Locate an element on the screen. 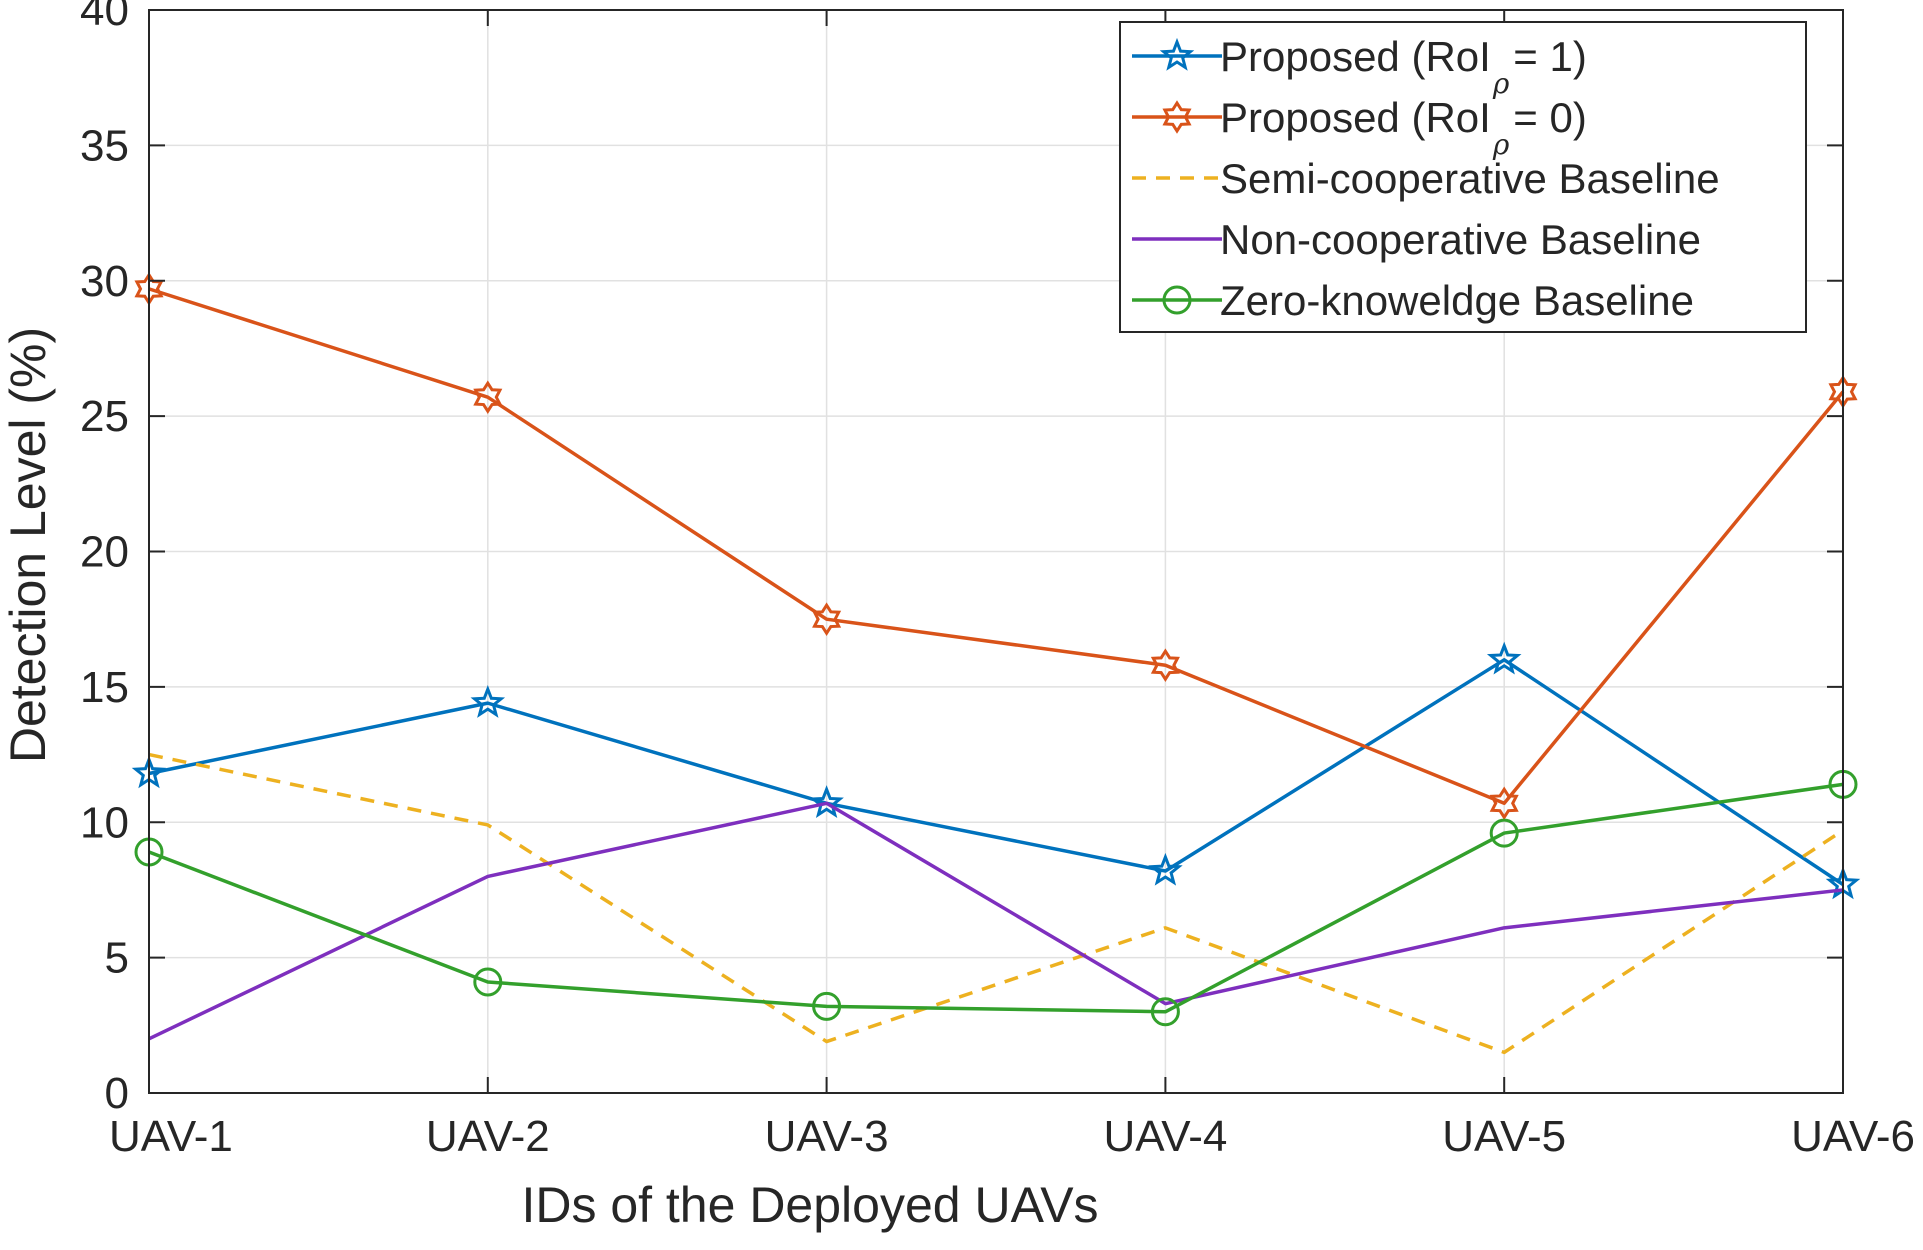 This screenshot has height=1250, width=1923. legend-label-4: Zero-knoweldge Baseline is located at coordinates (1457, 300).